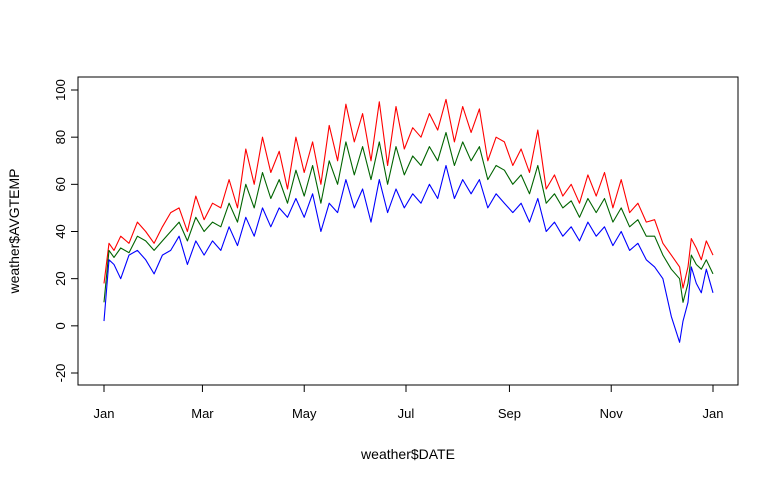  Describe the element at coordinates (60, 90) in the screenshot. I see `y-tick-label: 100` at that location.